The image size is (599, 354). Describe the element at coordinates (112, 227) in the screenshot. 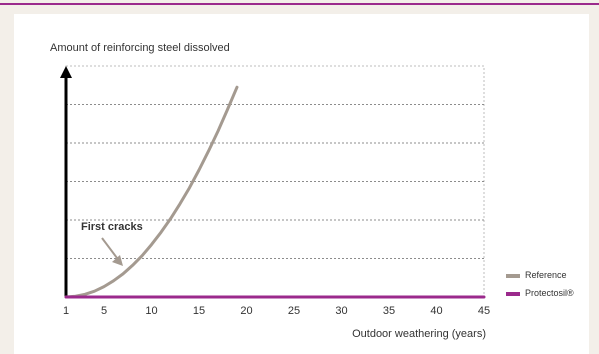

I see `first-cracks-annotation: First cracks` at that location.